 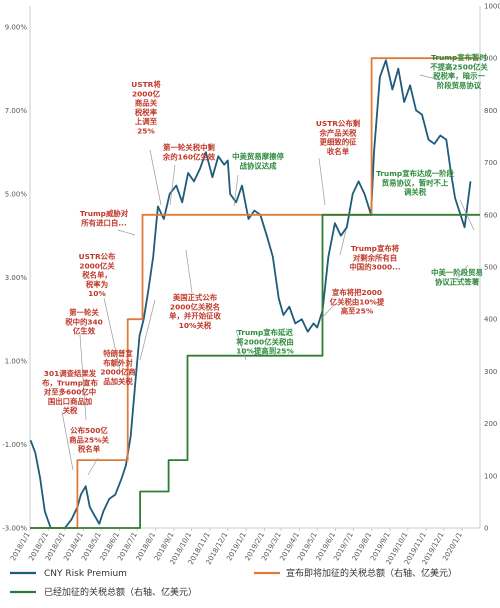 I want to click on y-right-tick-label: 0, so click(x=486, y=529).